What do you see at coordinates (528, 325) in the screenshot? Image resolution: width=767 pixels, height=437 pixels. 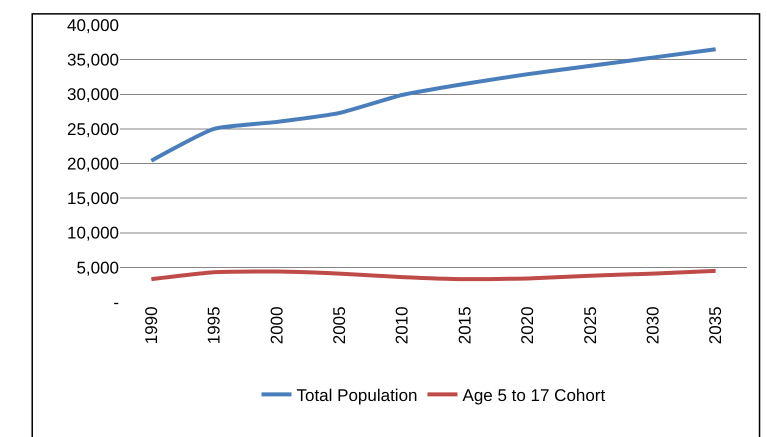 I see `x-tick-label: 2020` at bounding box center [528, 325].